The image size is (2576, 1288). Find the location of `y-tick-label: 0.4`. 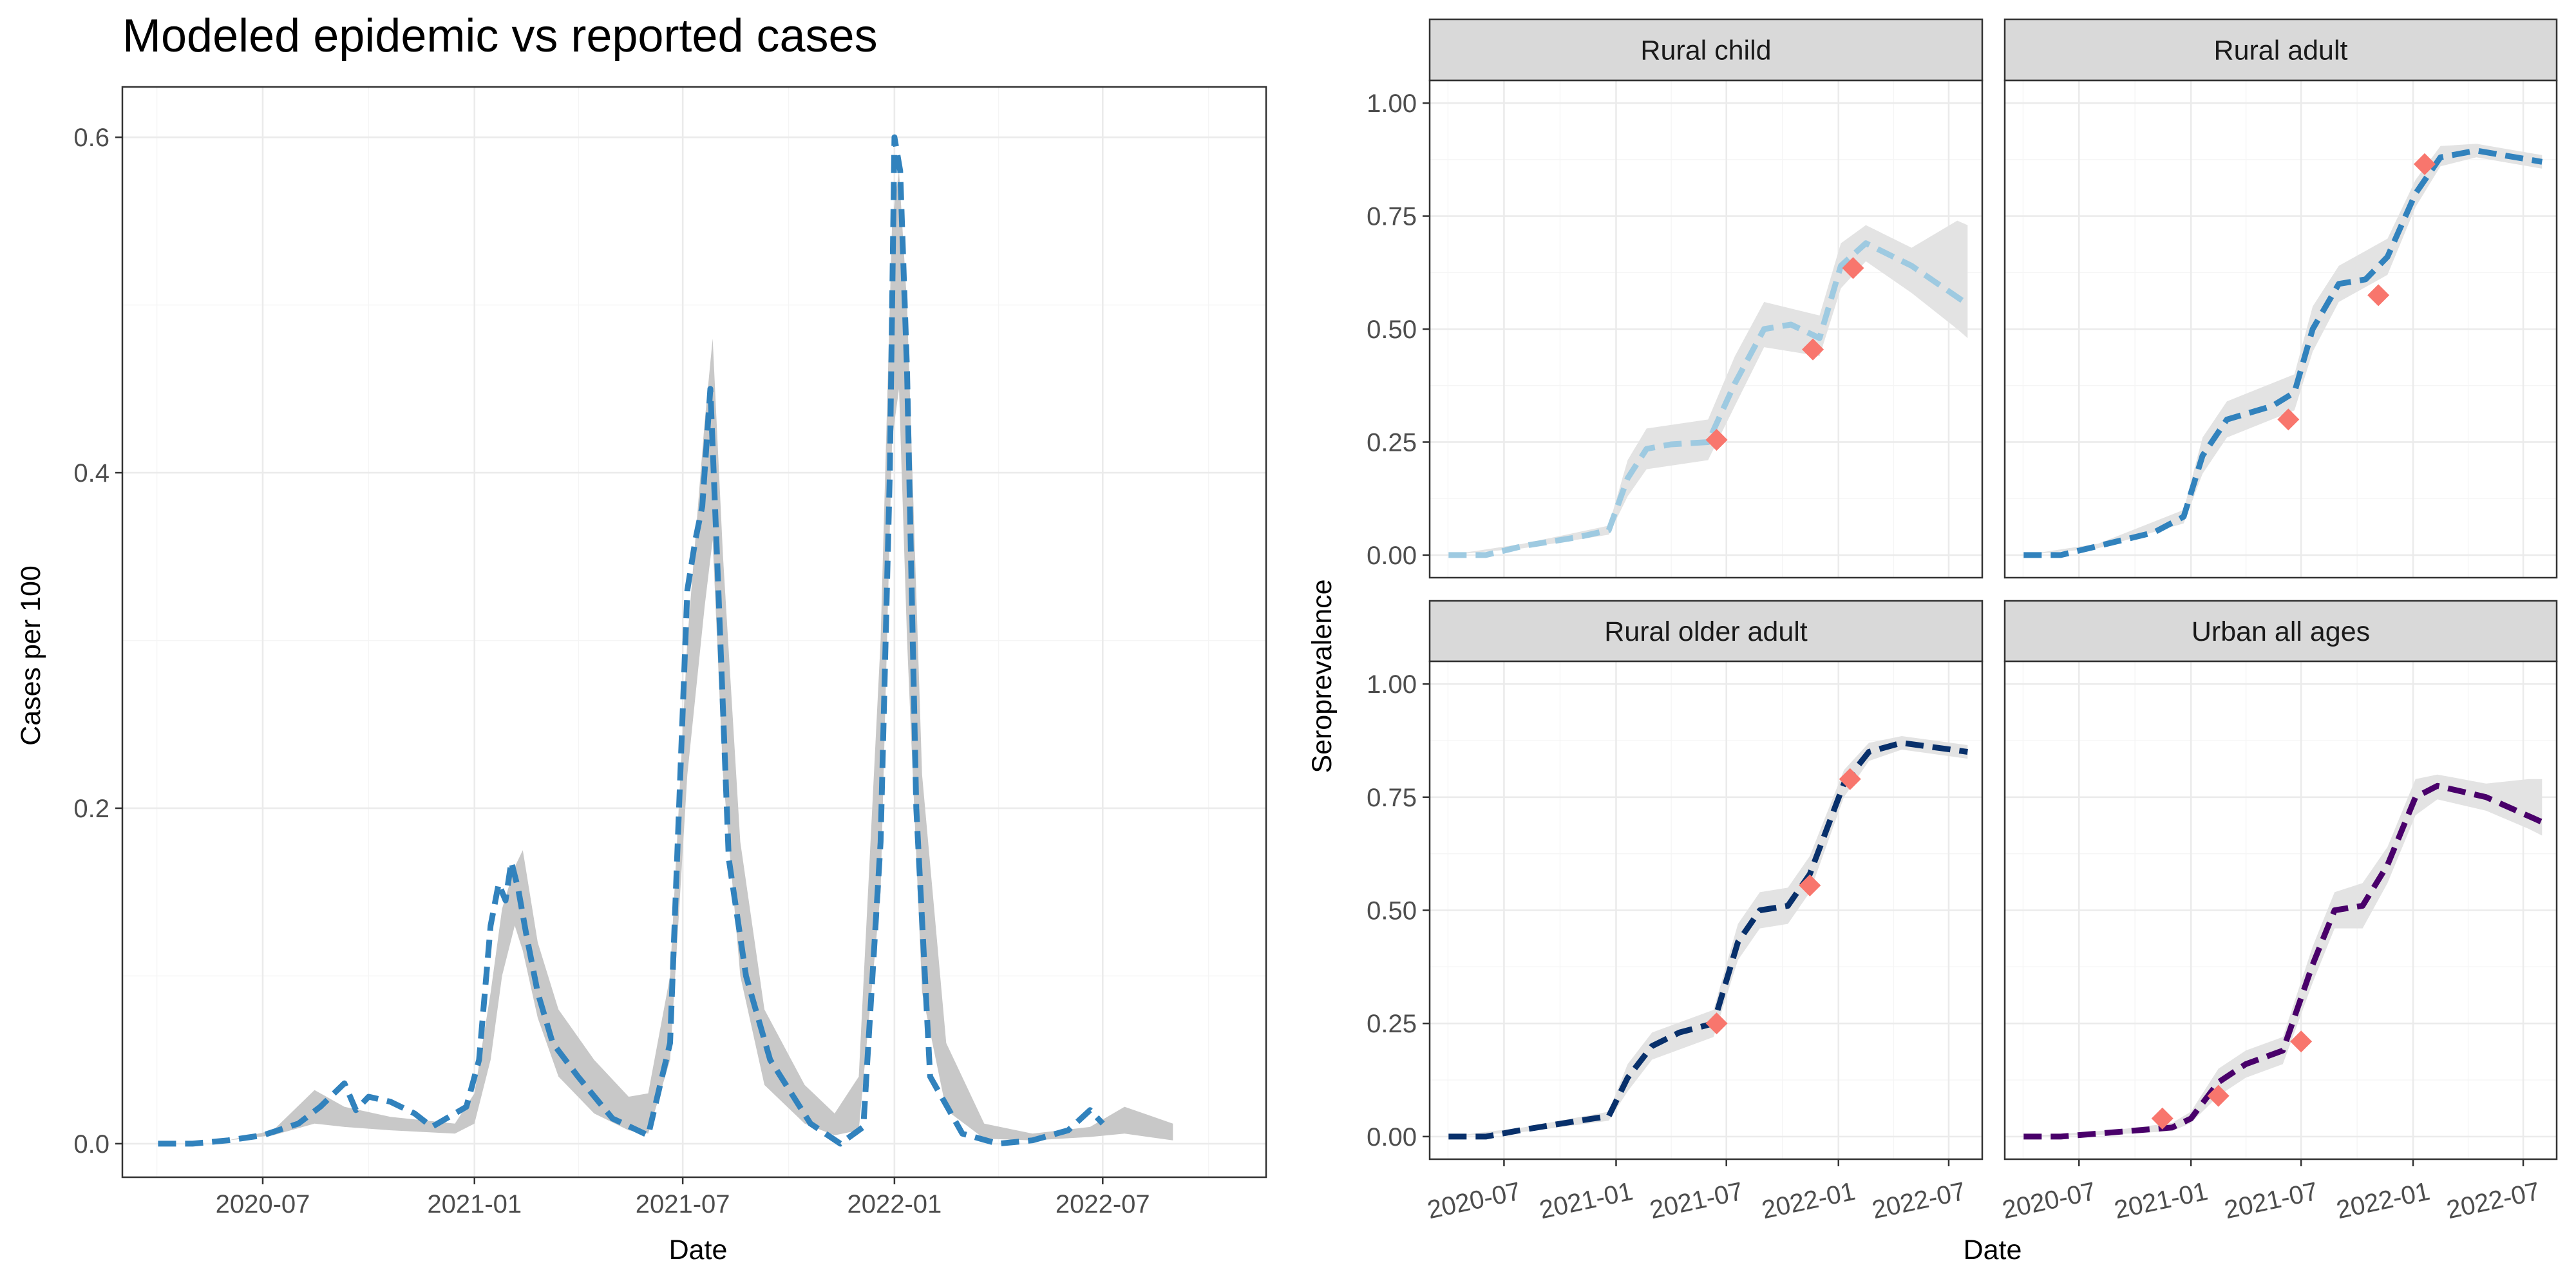

y-tick-label: 0.4 is located at coordinates (91, 474).